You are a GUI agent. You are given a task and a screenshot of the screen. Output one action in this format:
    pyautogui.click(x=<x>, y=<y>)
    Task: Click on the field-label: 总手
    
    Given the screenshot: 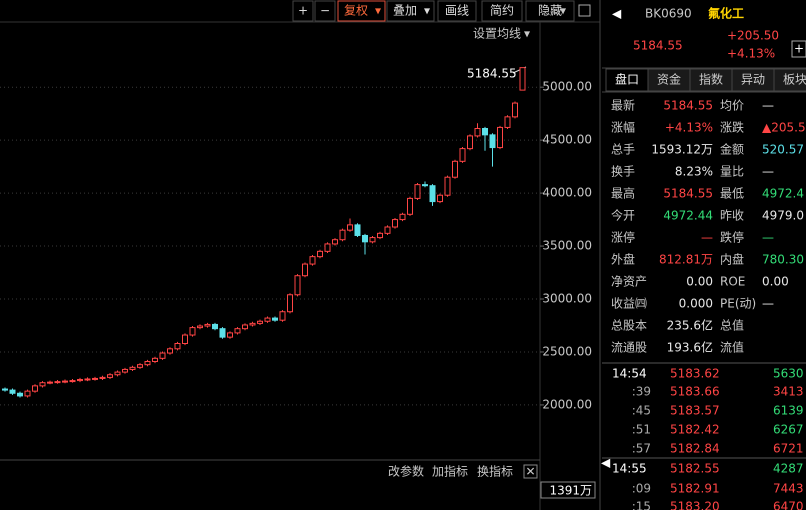 What is the action you would take?
    pyautogui.click(x=623, y=150)
    